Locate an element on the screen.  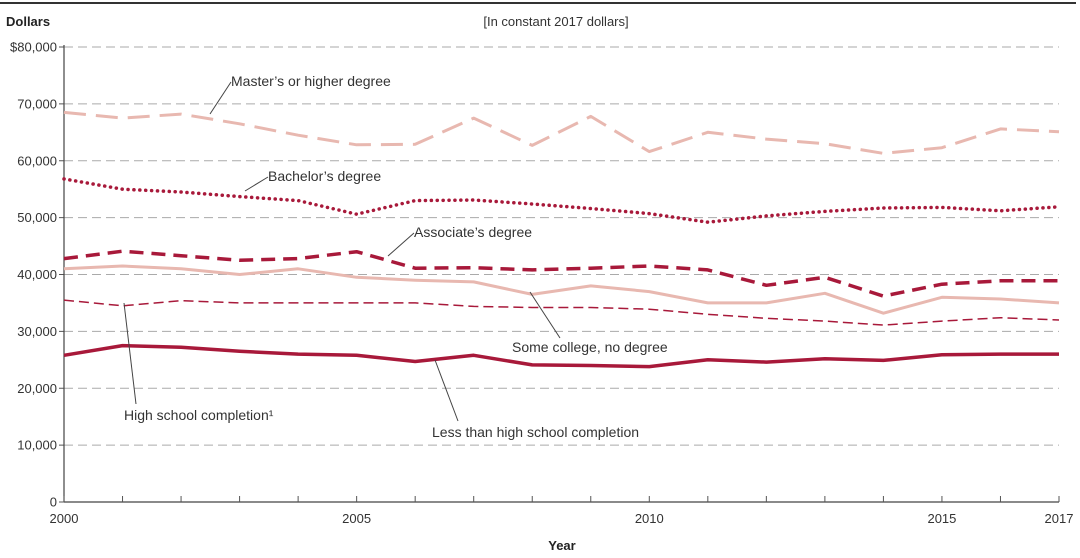
y-tick-label: 70,000 is located at coordinates (37, 103).